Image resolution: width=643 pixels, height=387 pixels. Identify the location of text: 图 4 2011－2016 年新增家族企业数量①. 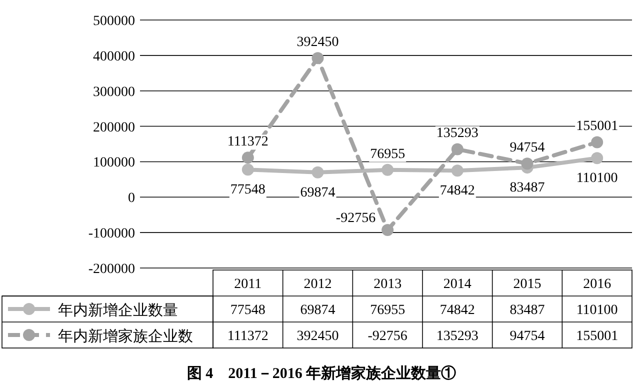
(321, 373).